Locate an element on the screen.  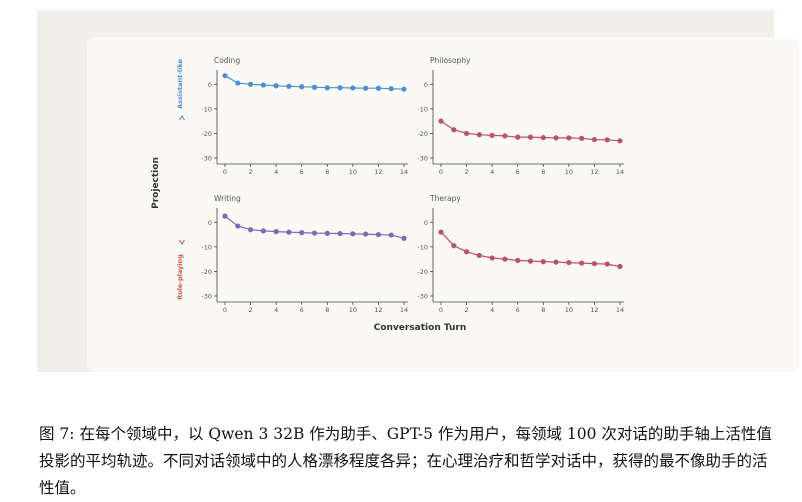
x-tick-label-therapy: 8 is located at coordinates (543, 310).